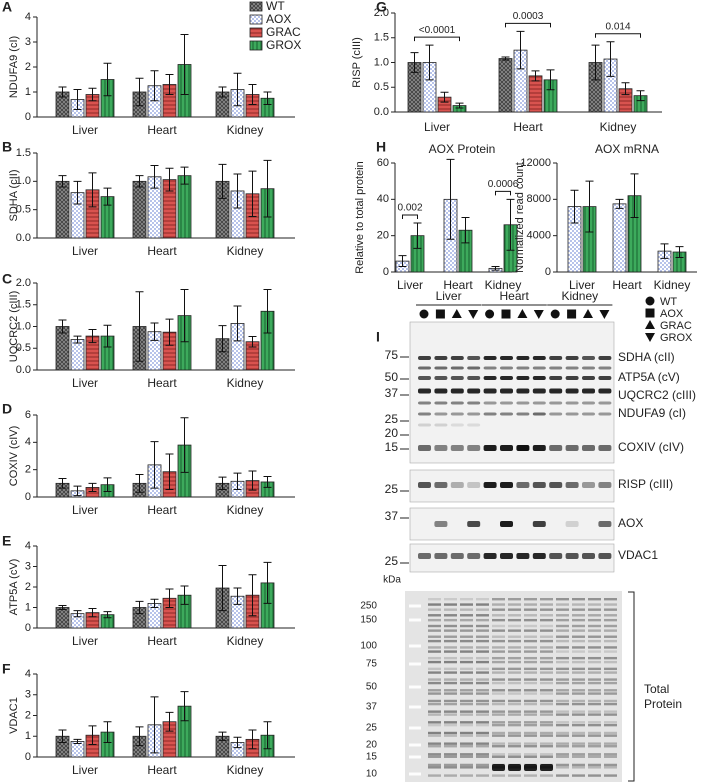 This screenshot has width=709, height=784. What do you see at coordinates (579, 296) in the screenshot?
I see `group-label: Kidney` at bounding box center [579, 296].